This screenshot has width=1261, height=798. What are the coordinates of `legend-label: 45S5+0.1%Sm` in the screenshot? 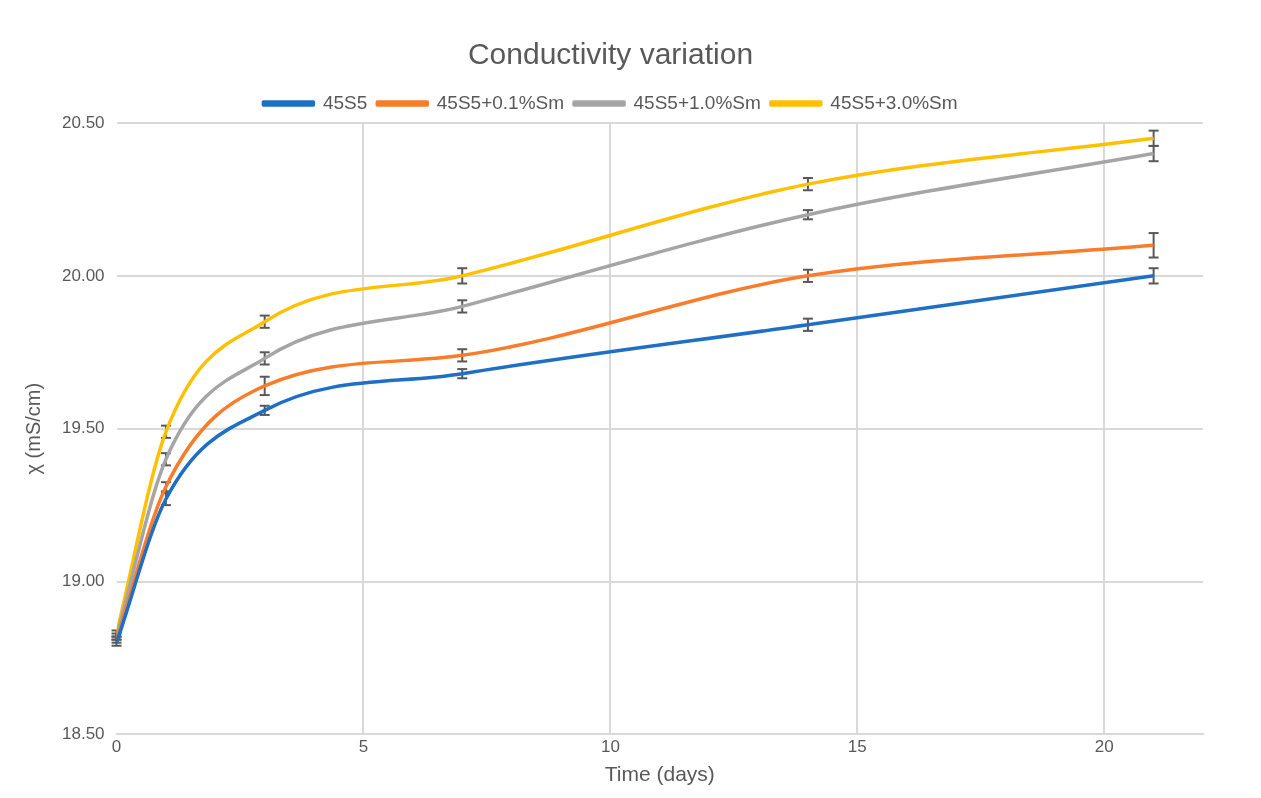 It's located at (500, 102).